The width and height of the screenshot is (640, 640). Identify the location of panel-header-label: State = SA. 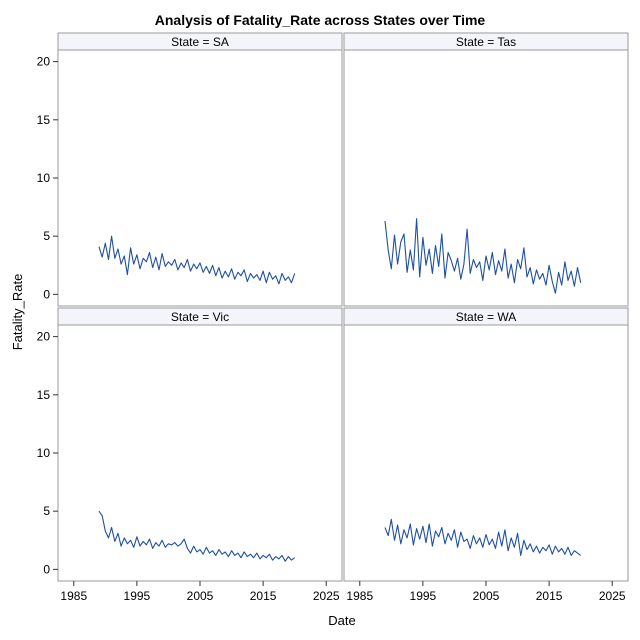
(200, 42).